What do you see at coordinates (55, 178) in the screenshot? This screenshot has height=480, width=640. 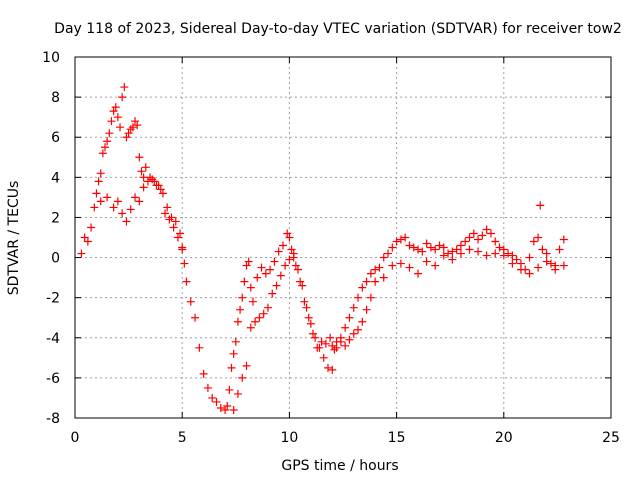 I see `y-tick-label: 4` at bounding box center [55, 178].